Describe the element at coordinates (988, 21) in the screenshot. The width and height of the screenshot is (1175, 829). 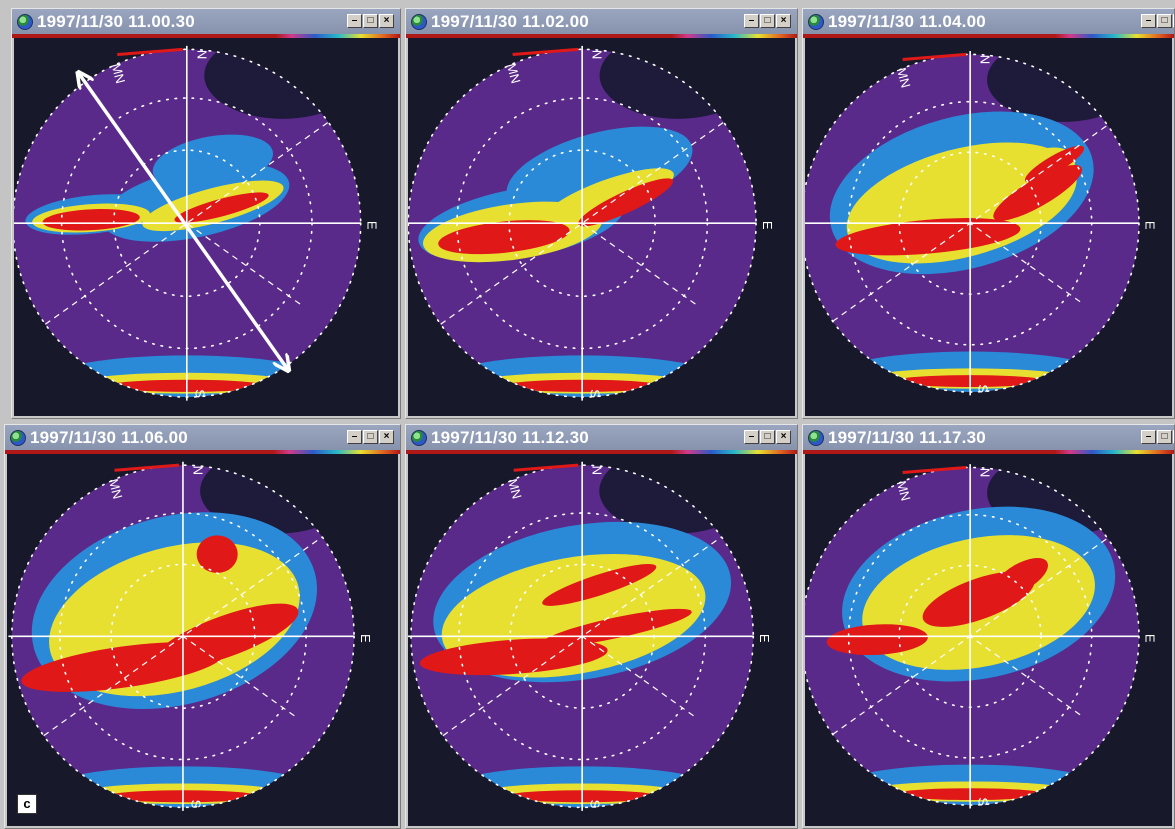
I see `window-titlebar: 1997/11/30 11.04.00 – □ ×` at that location.